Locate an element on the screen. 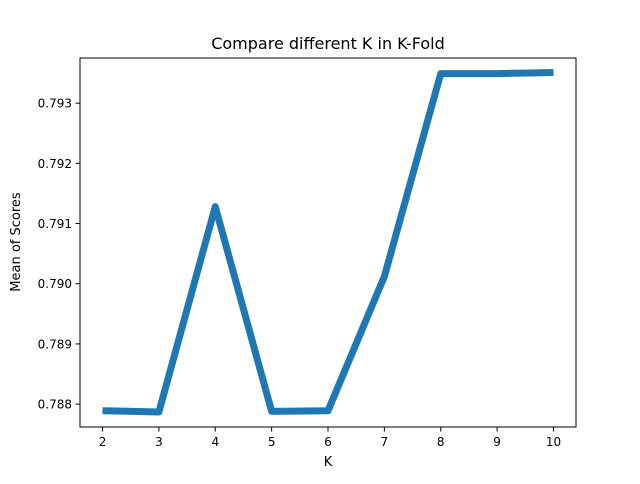  x-tick-label: 10 is located at coordinates (553, 442).